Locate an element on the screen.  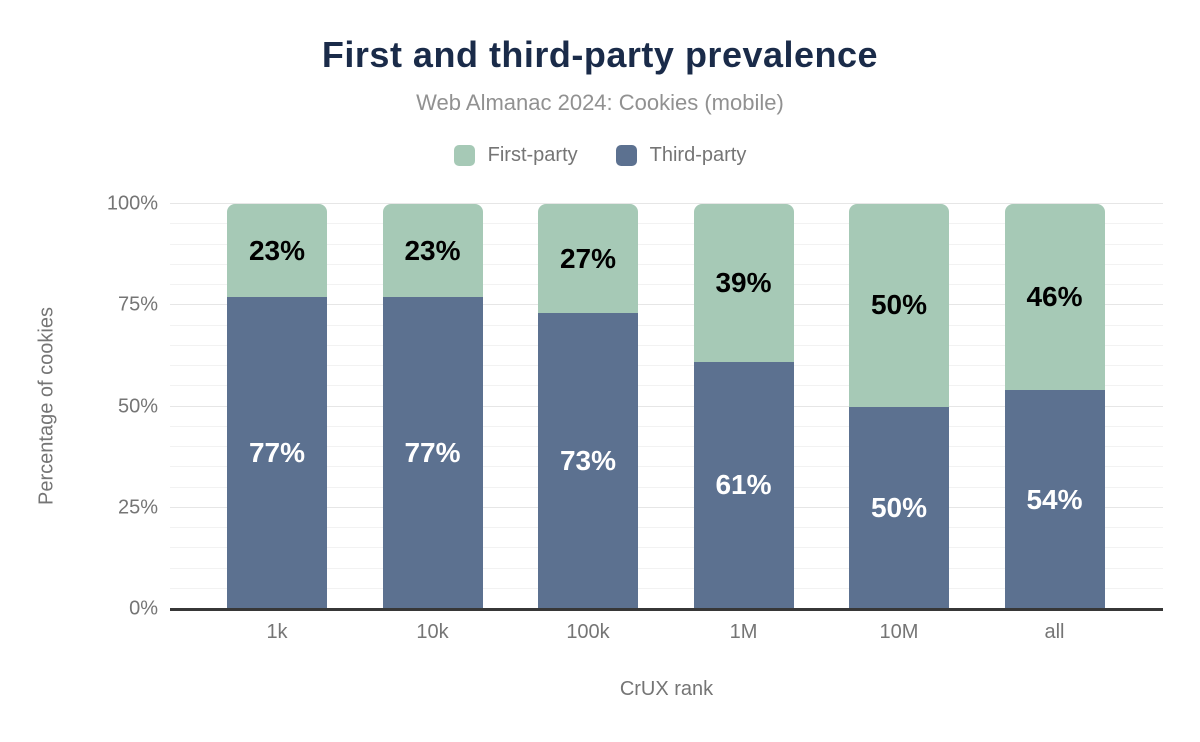
bar-10M-first-party-segment: 50% is located at coordinates (899, 305).